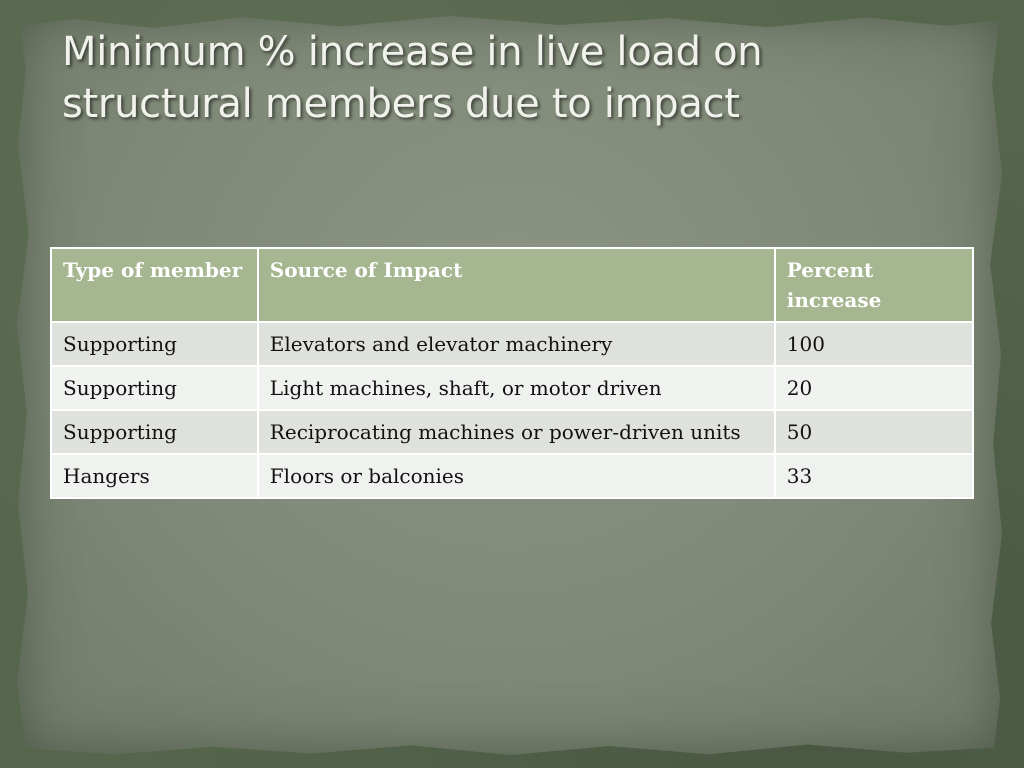 This screenshot has height=768, width=1024. I want to click on header-source-of-impact: Source of Impact, so click(516, 285).